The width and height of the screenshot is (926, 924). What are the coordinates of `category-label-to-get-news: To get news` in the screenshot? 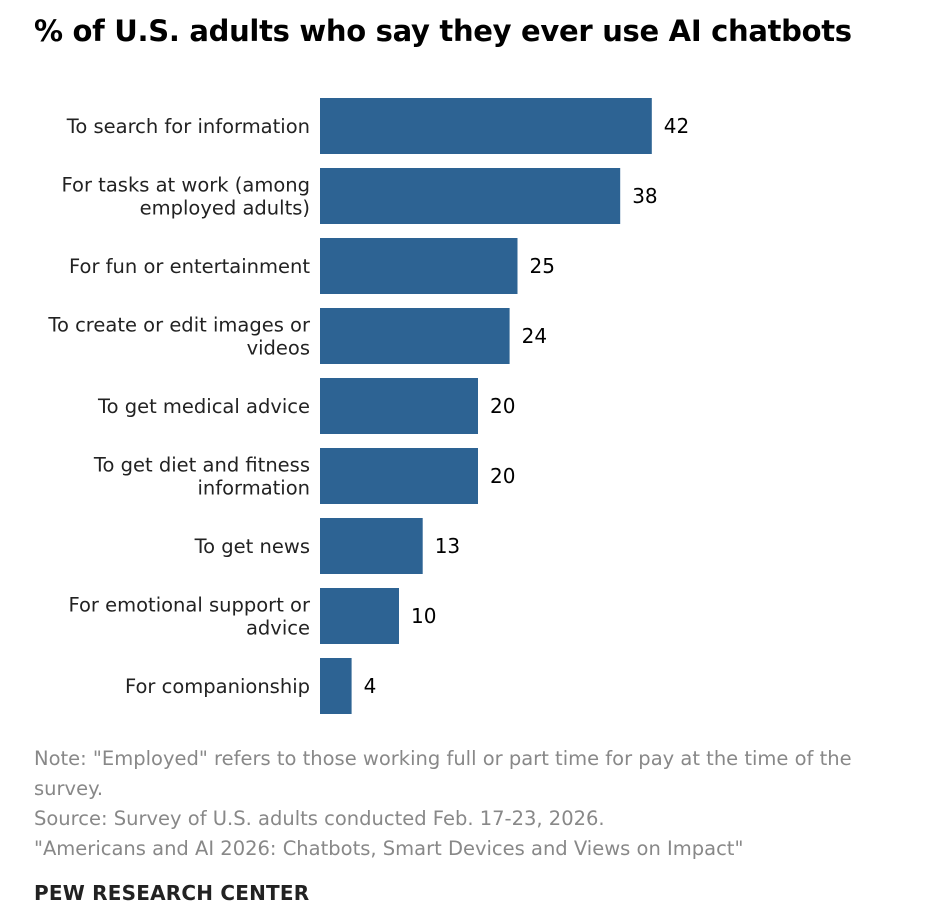 It's located at (252, 546).